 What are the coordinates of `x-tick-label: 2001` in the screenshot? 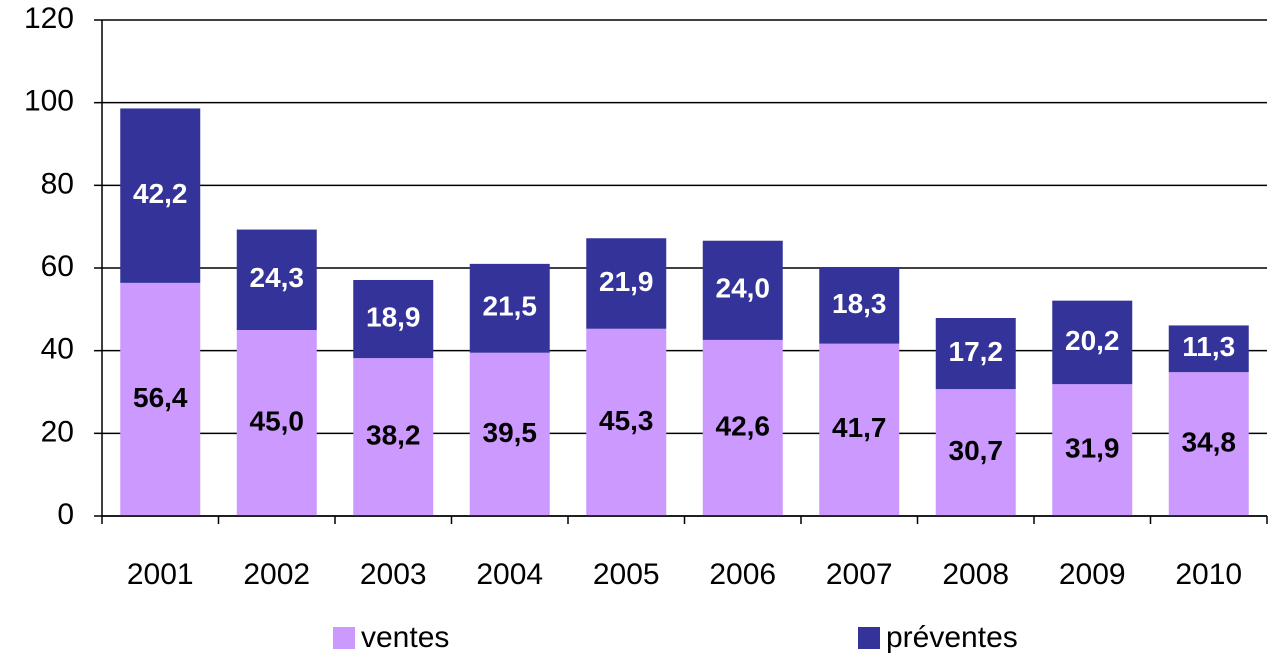 It's located at (160, 574).